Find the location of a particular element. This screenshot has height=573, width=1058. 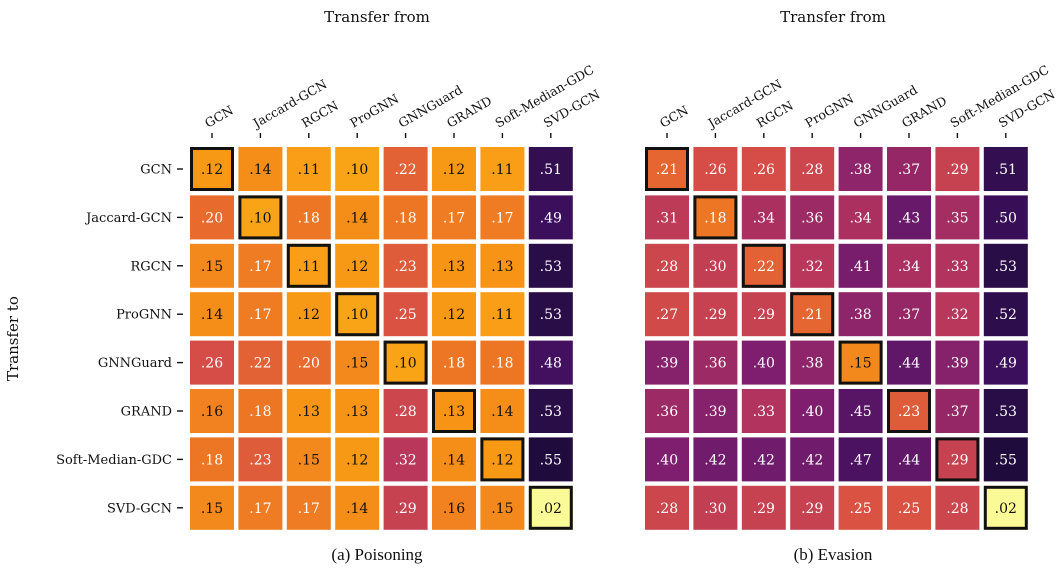

cell-value-label: .26 is located at coordinates (212, 364).